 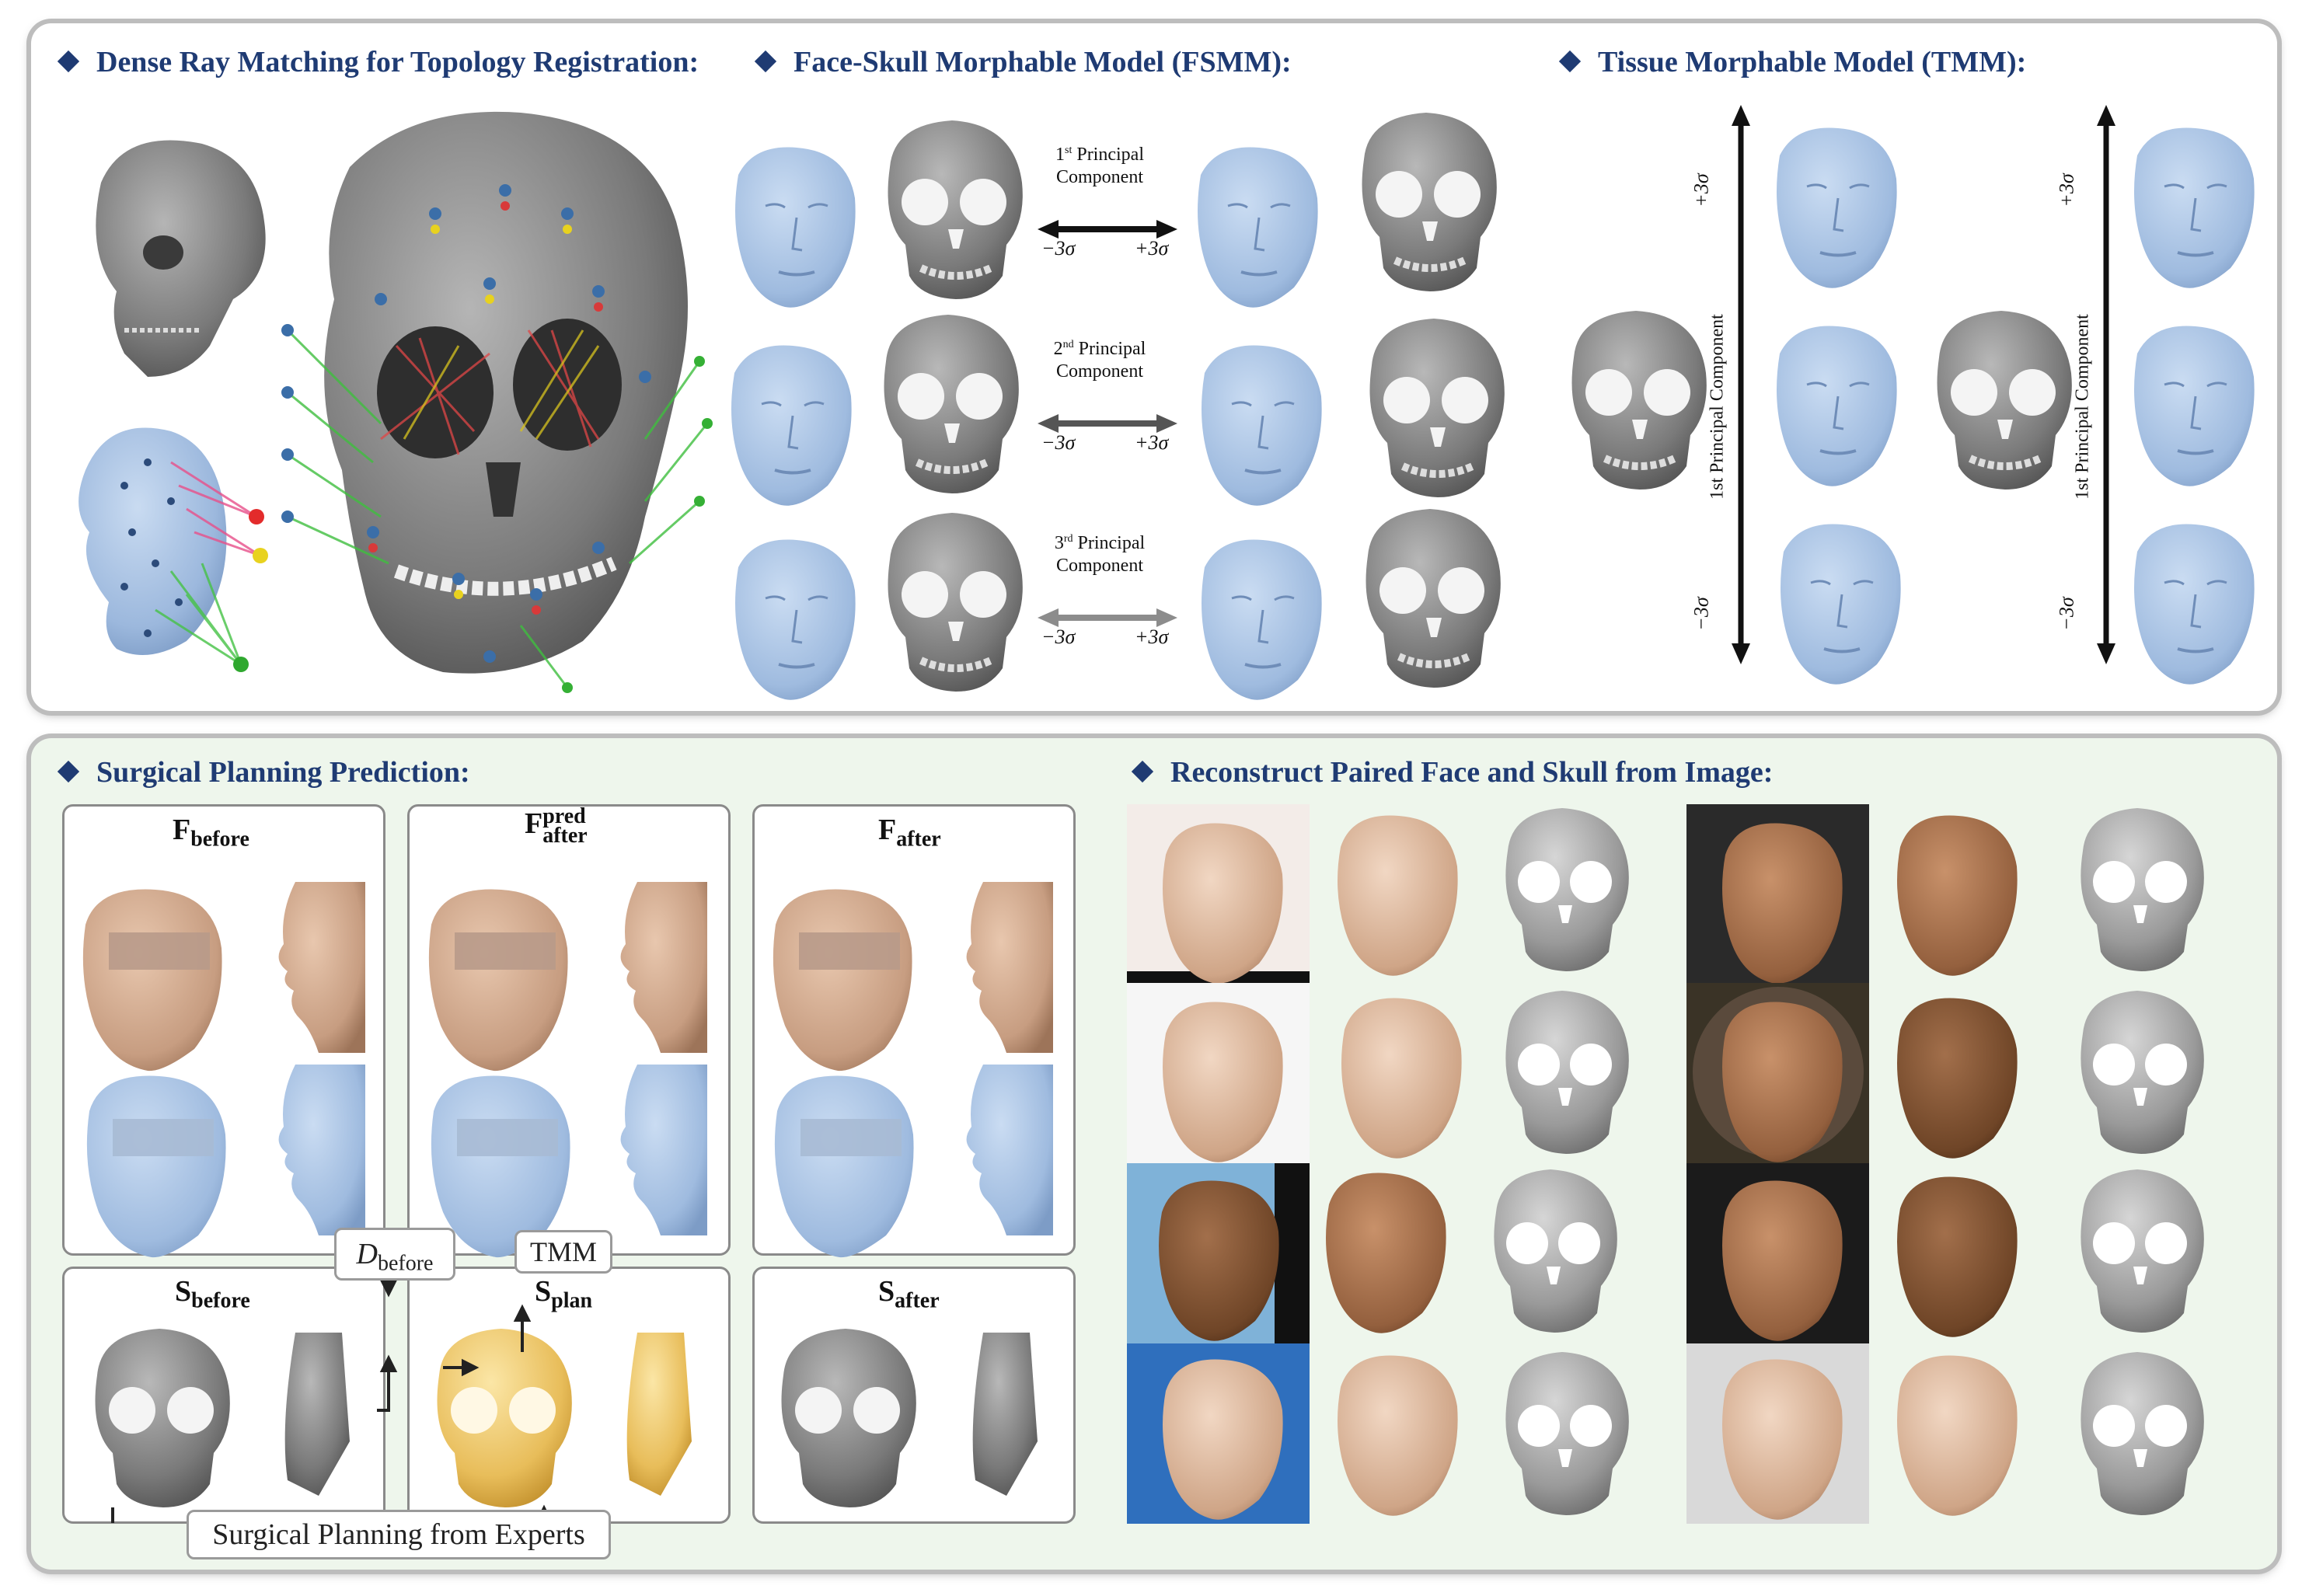 I want to click on d-before-tag: Dbefore, so click(x=394, y=1254).